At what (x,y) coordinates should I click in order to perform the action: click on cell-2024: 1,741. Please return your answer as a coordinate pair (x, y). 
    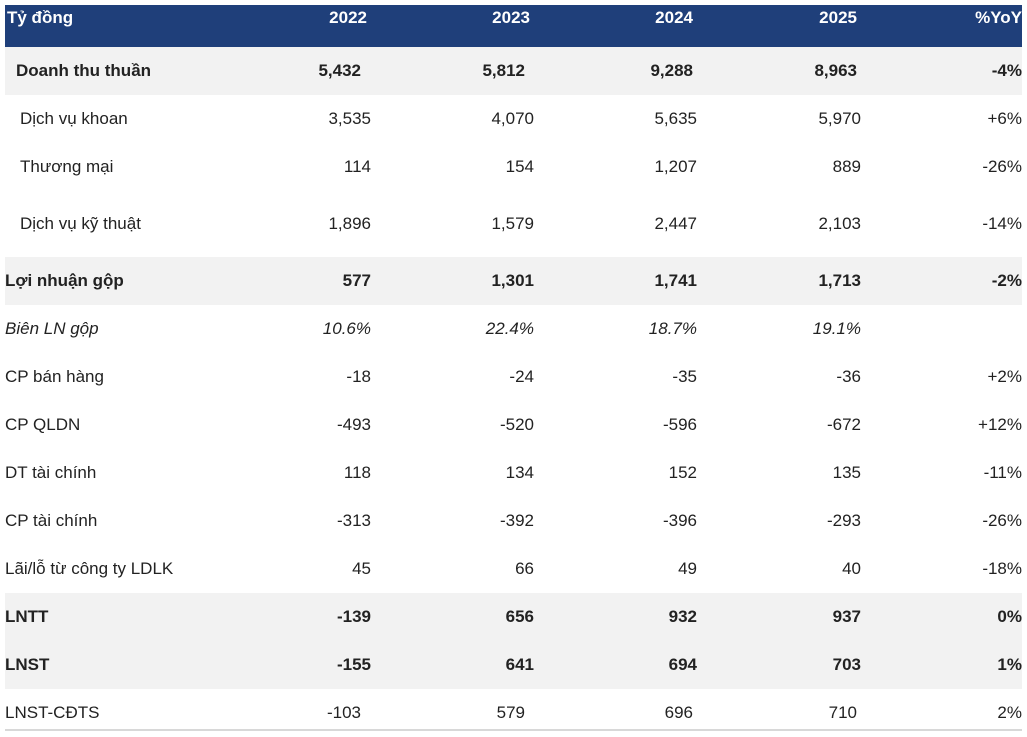
    Looking at the image, I should click on (675, 280).